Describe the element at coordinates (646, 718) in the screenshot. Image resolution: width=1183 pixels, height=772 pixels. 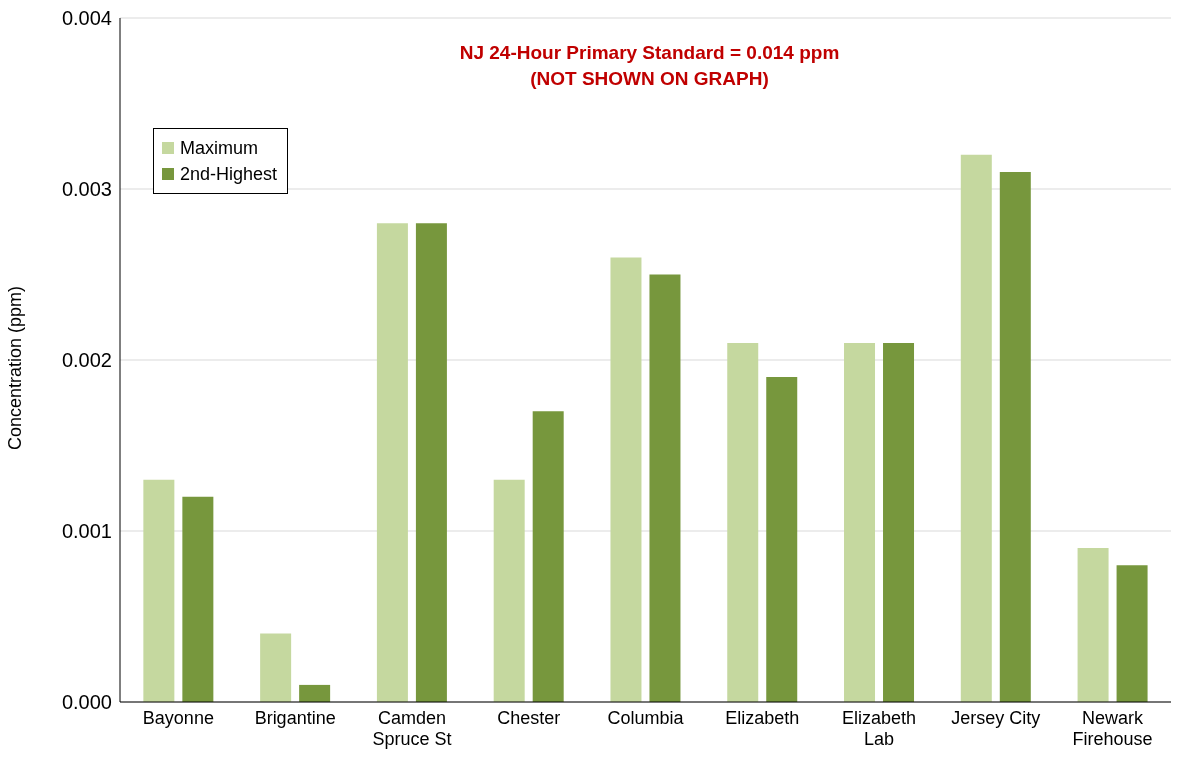
I see `x-tick-label: Columbia` at that location.